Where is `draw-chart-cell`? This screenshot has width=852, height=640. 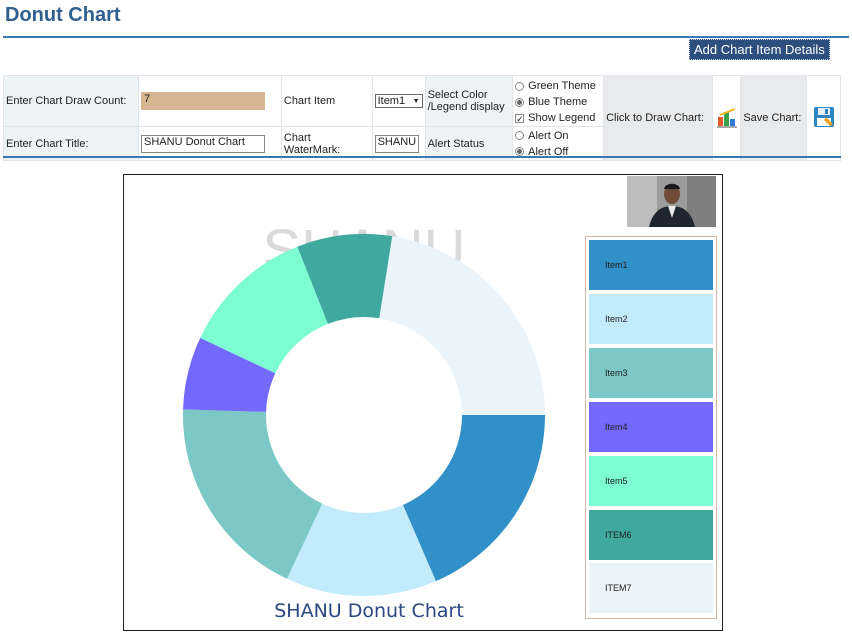
draw-chart-cell is located at coordinates (727, 118).